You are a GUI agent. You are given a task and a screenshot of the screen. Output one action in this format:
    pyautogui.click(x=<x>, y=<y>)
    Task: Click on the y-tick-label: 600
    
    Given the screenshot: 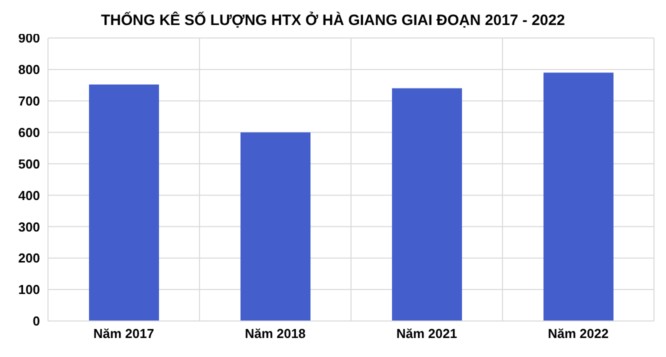 What is the action you would take?
    pyautogui.click(x=29, y=132)
    